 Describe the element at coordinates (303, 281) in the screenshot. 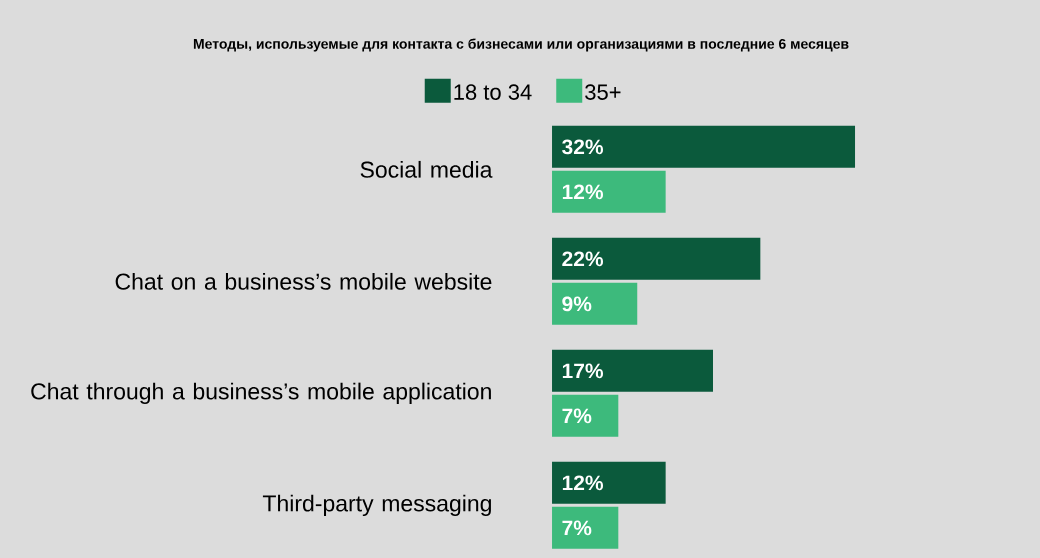

I see `y-tick-label: Chat on a business’s mobile website` at that location.